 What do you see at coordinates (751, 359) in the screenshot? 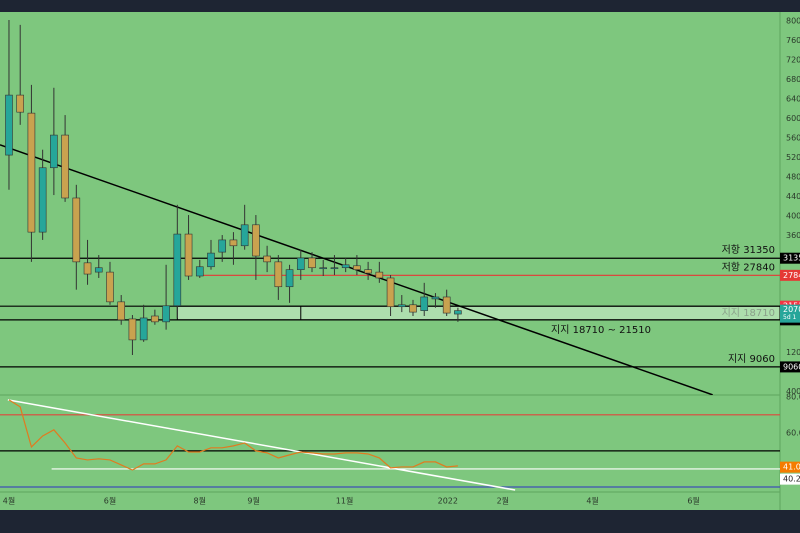
I see `level-label: 지지 9060` at bounding box center [751, 359].